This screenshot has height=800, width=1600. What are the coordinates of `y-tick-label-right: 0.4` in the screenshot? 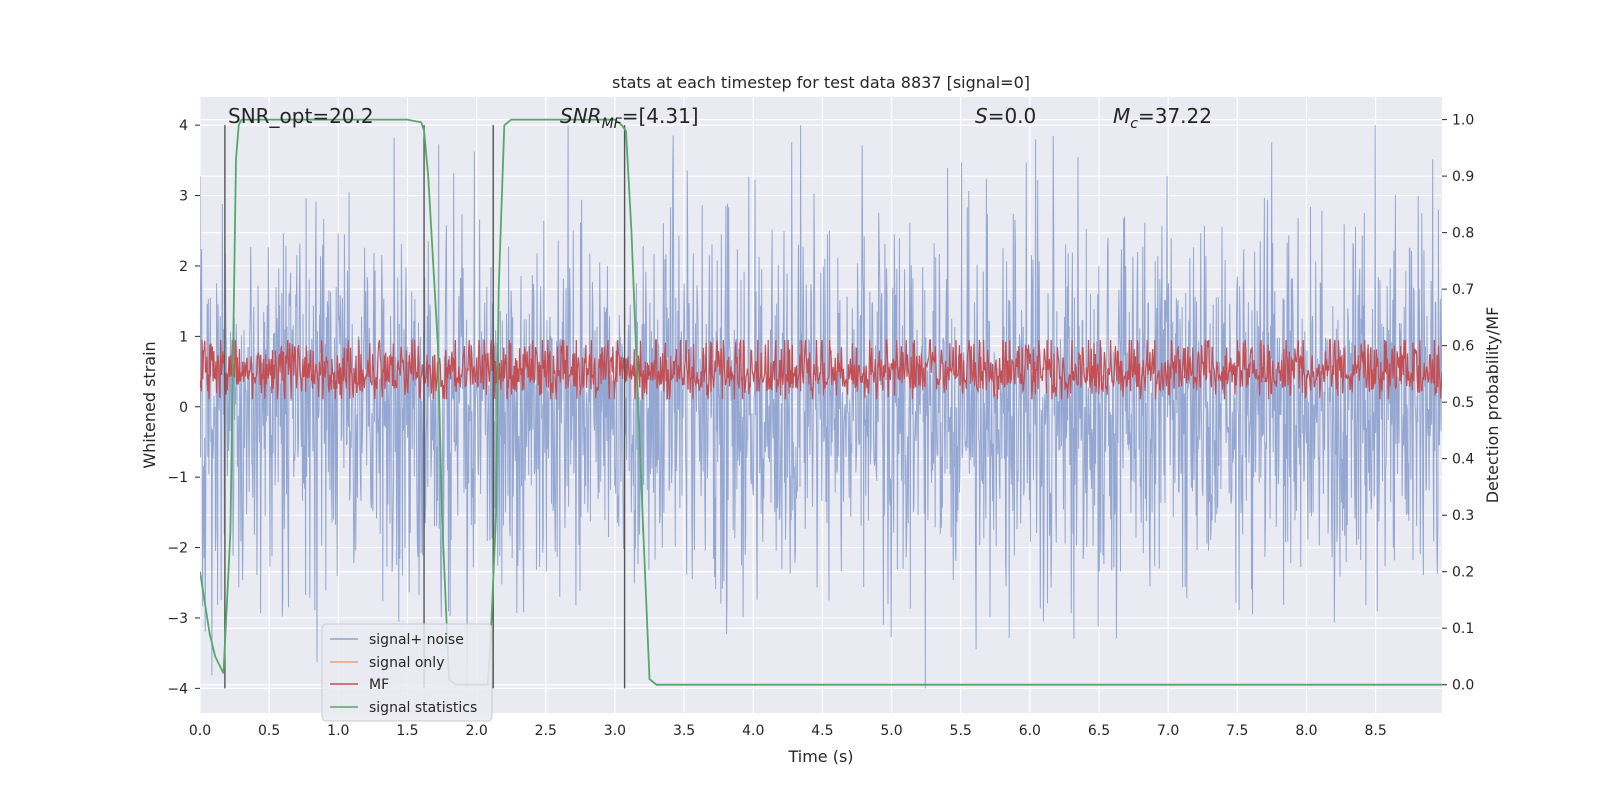 It's located at (1463, 460).